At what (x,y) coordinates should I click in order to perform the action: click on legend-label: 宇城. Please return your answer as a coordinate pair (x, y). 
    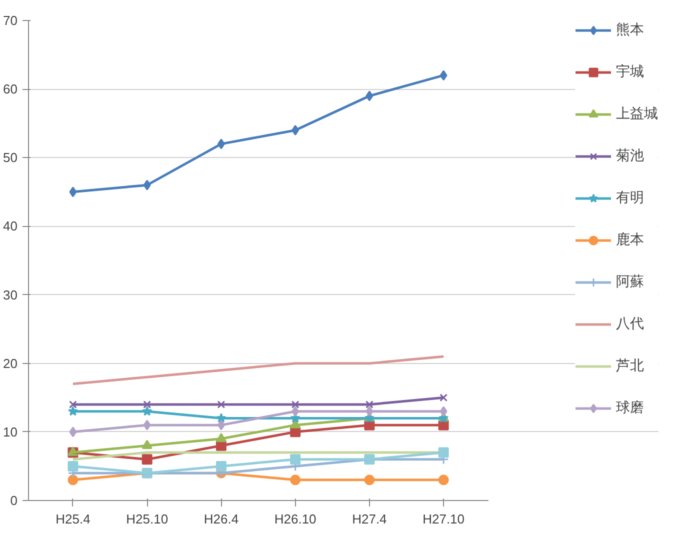
    Looking at the image, I should click on (630, 72).